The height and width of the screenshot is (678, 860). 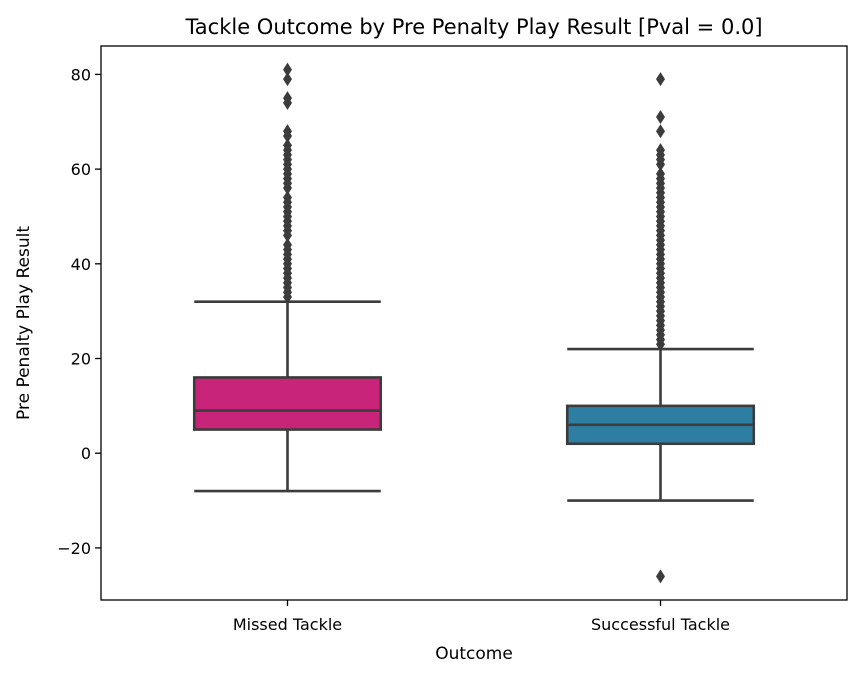 What do you see at coordinates (81, 74) in the screenshot?
I see `y-tick-label: 80` at bounding box center [81, 74].